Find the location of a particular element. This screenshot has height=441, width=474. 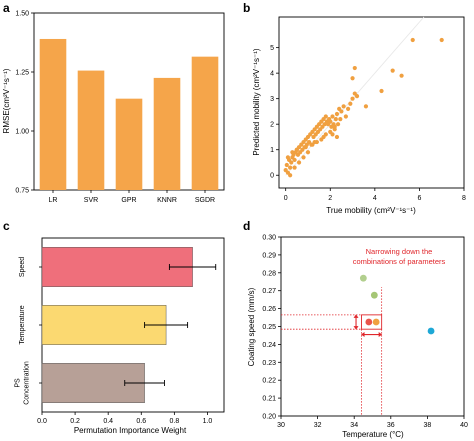

panel-d-y-tick-label: 0.30 is located at coordinates (269, 238).